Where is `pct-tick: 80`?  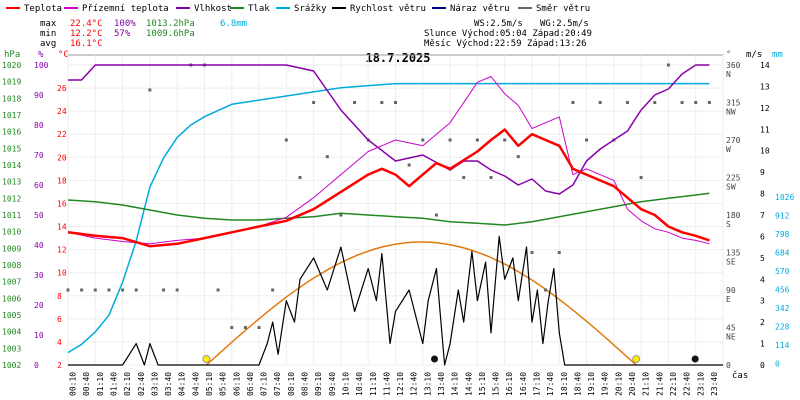 pct-tick: 80 is located at coordinates (39, 125).